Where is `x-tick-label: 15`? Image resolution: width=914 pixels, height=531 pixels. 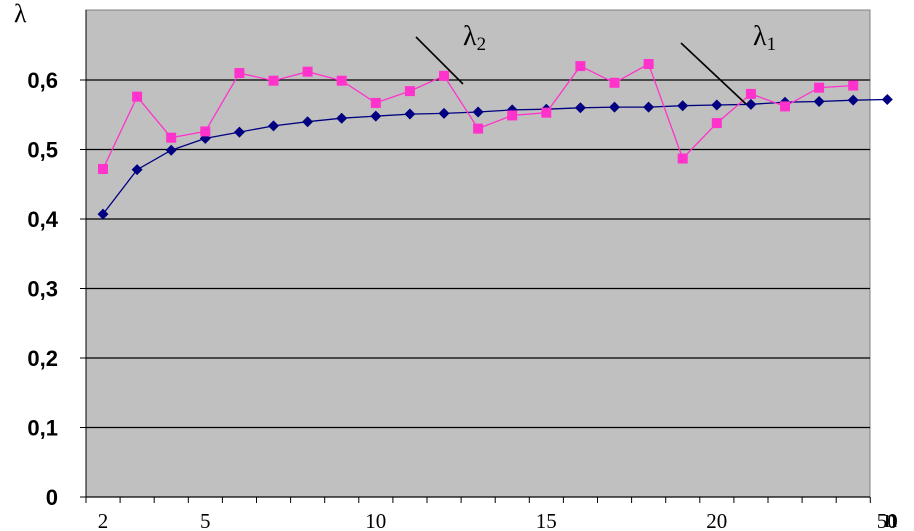 x-tick-label: 15 is located at coordinates (546, 520).